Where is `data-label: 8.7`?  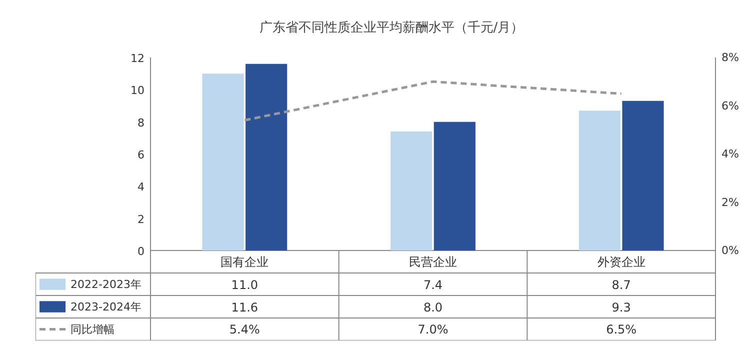
data-label: 8.7 is located at coordinates (621, 285).